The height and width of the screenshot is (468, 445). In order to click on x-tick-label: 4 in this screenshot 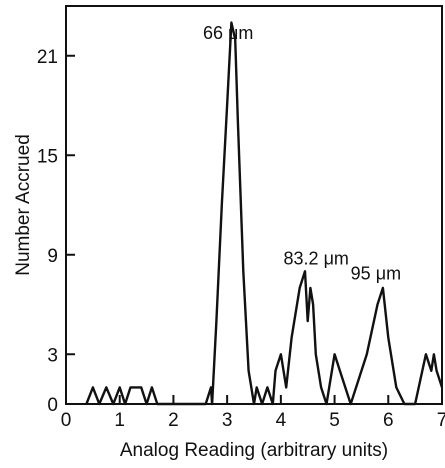, I will do `click(281, 420)`.